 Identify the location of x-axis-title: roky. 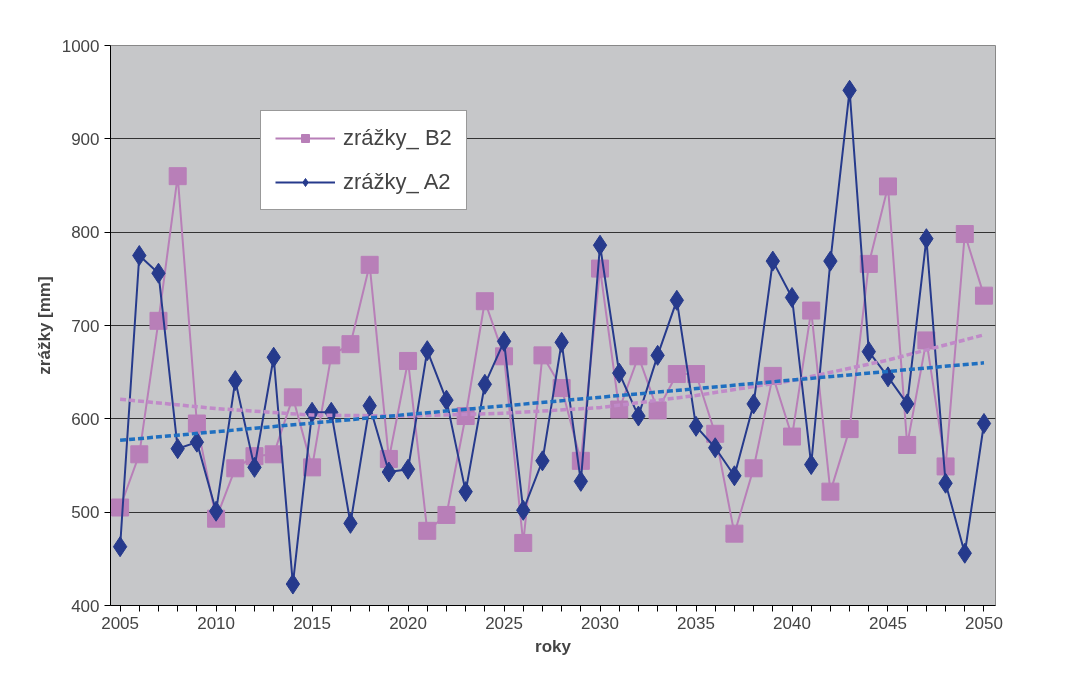
(553, 646).